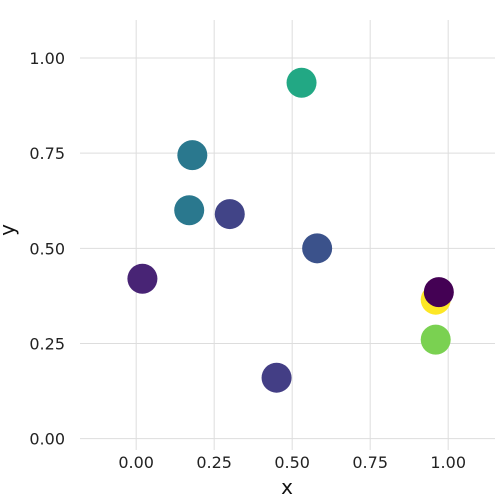  Describe the element at coordinates (214, 462) in the screenshot. I see `x-tick-label: 0.25` at that location.